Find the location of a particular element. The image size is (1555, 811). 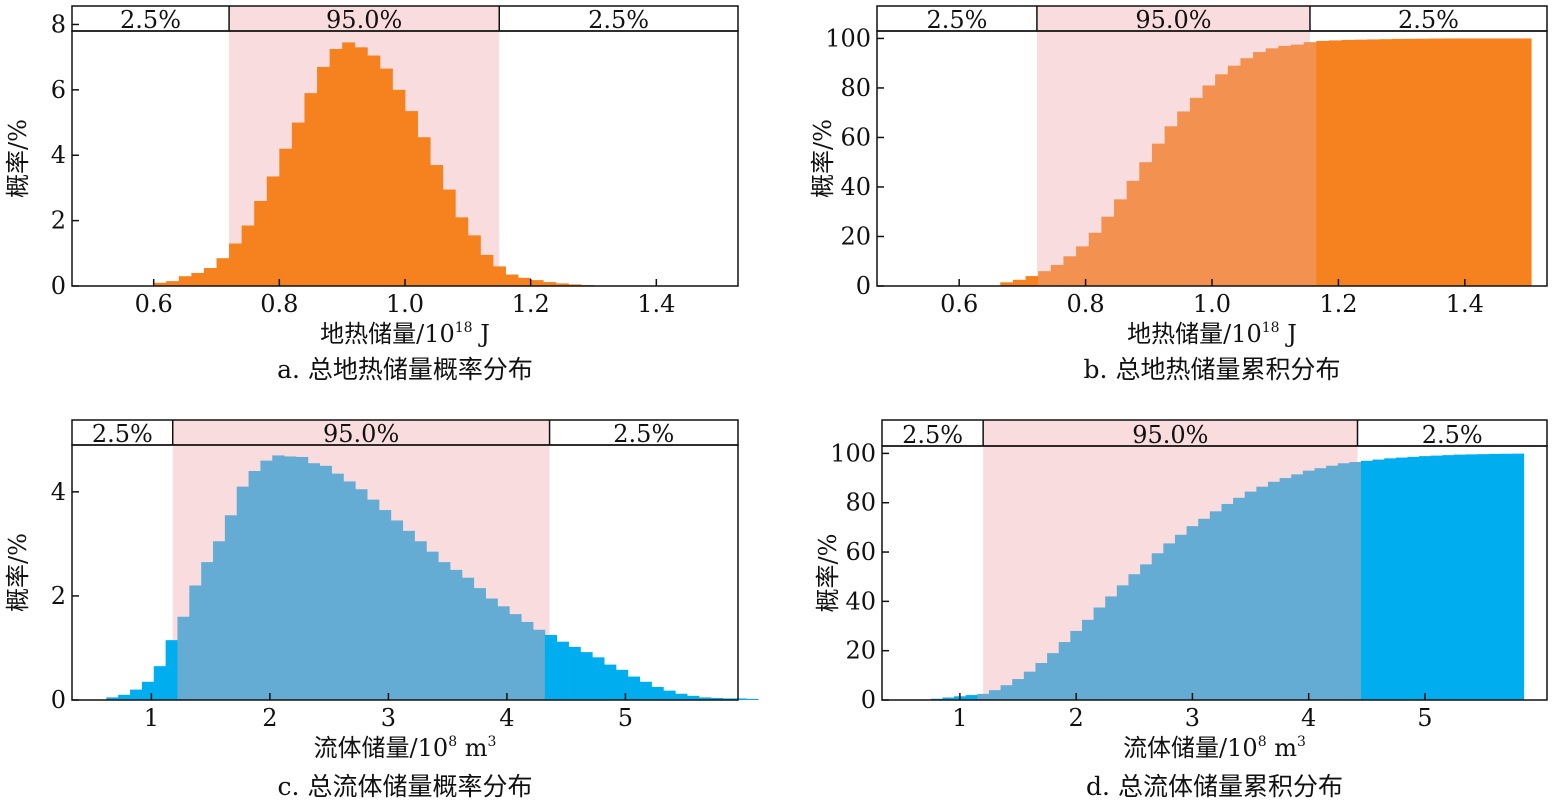

y-tick-label: 2 is located at coordinates (58, 596).